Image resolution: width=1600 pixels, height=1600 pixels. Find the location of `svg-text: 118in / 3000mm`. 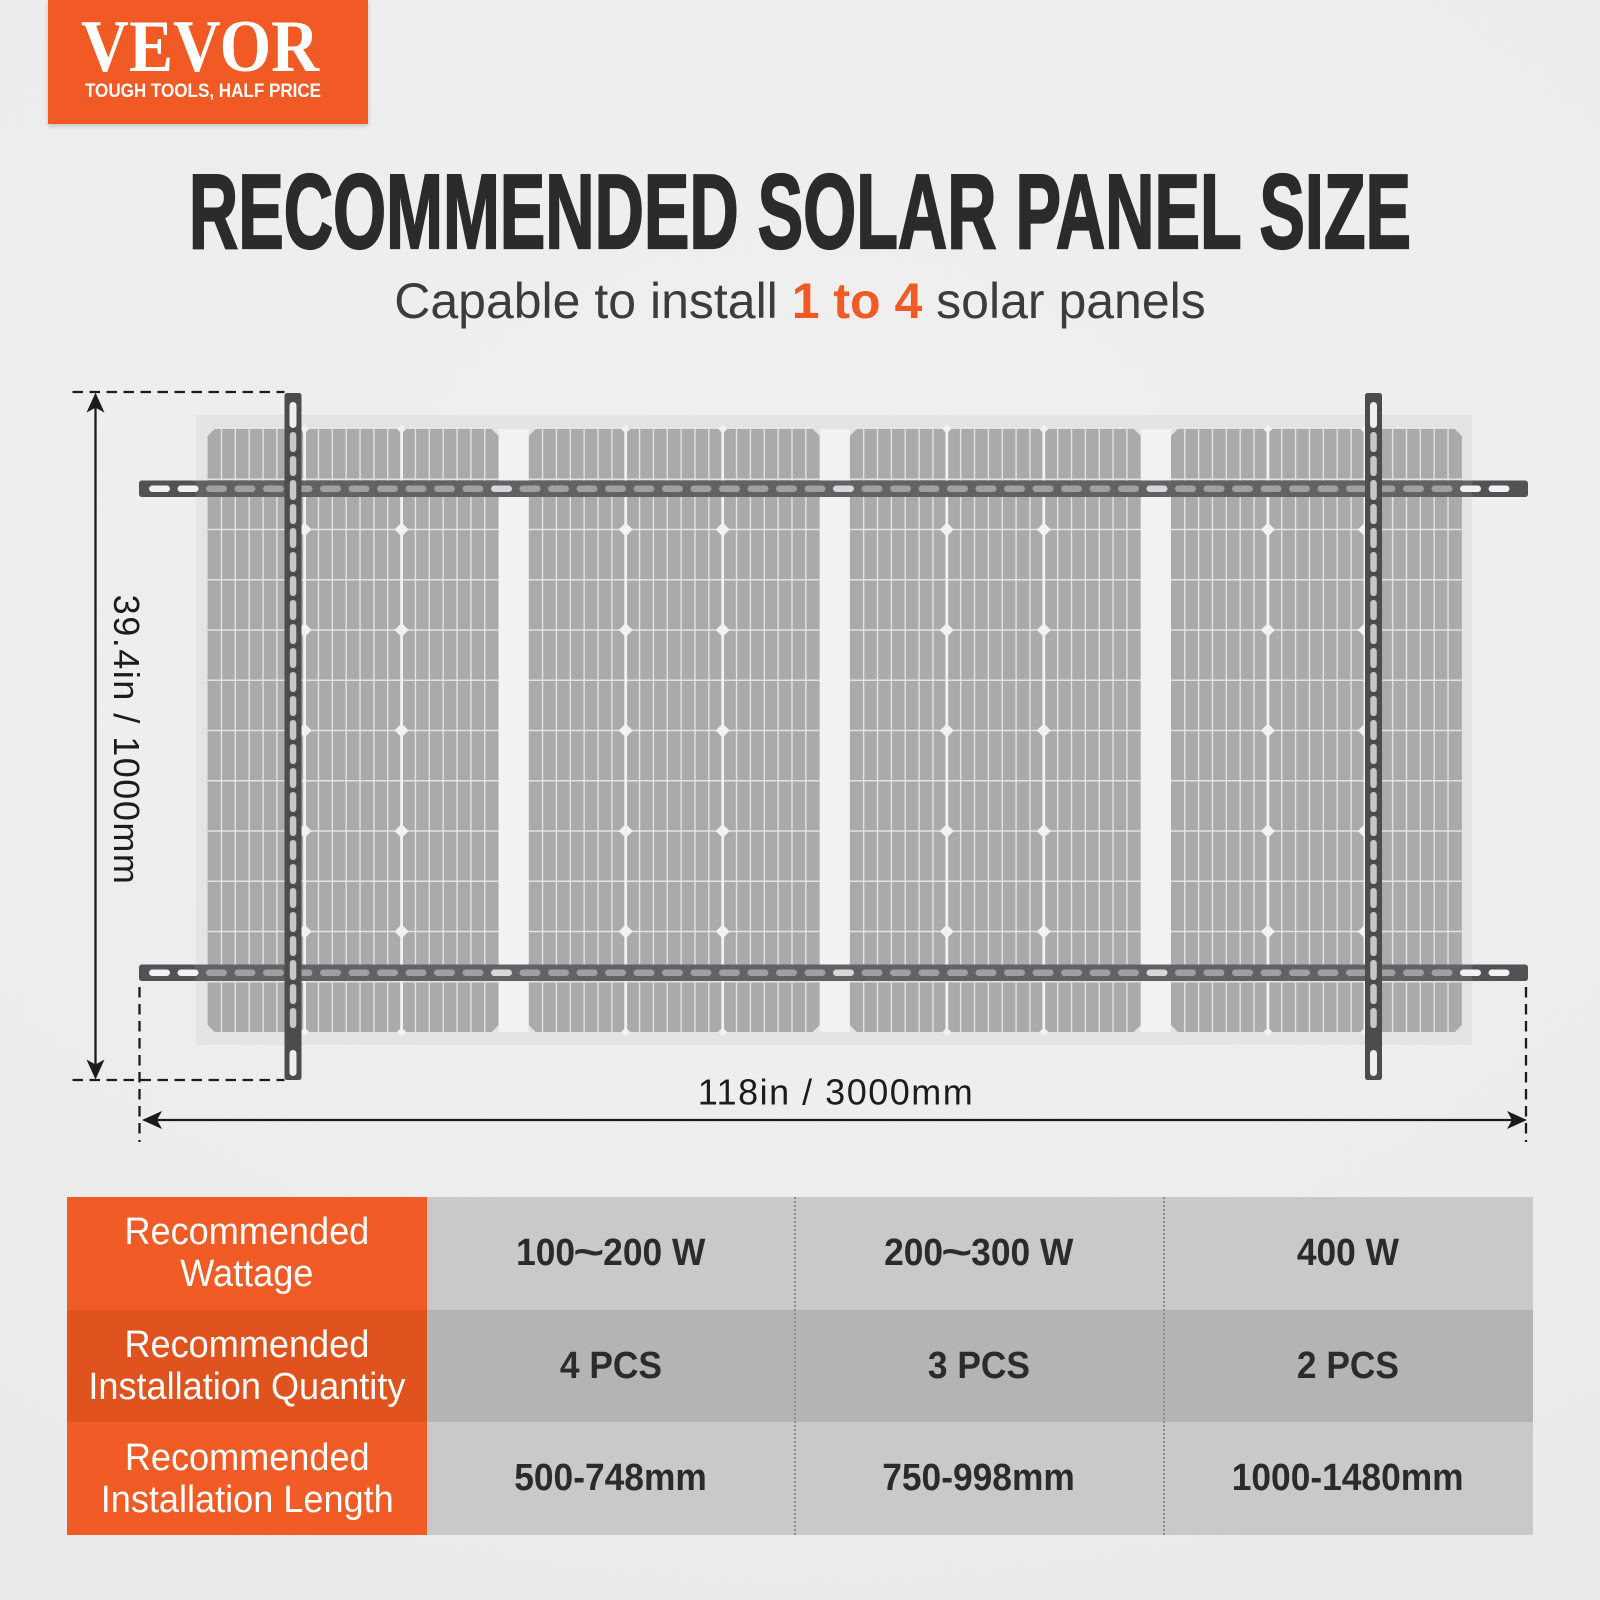

svg-text: 118in / 3000mm is located at coordinates (836, 1092).